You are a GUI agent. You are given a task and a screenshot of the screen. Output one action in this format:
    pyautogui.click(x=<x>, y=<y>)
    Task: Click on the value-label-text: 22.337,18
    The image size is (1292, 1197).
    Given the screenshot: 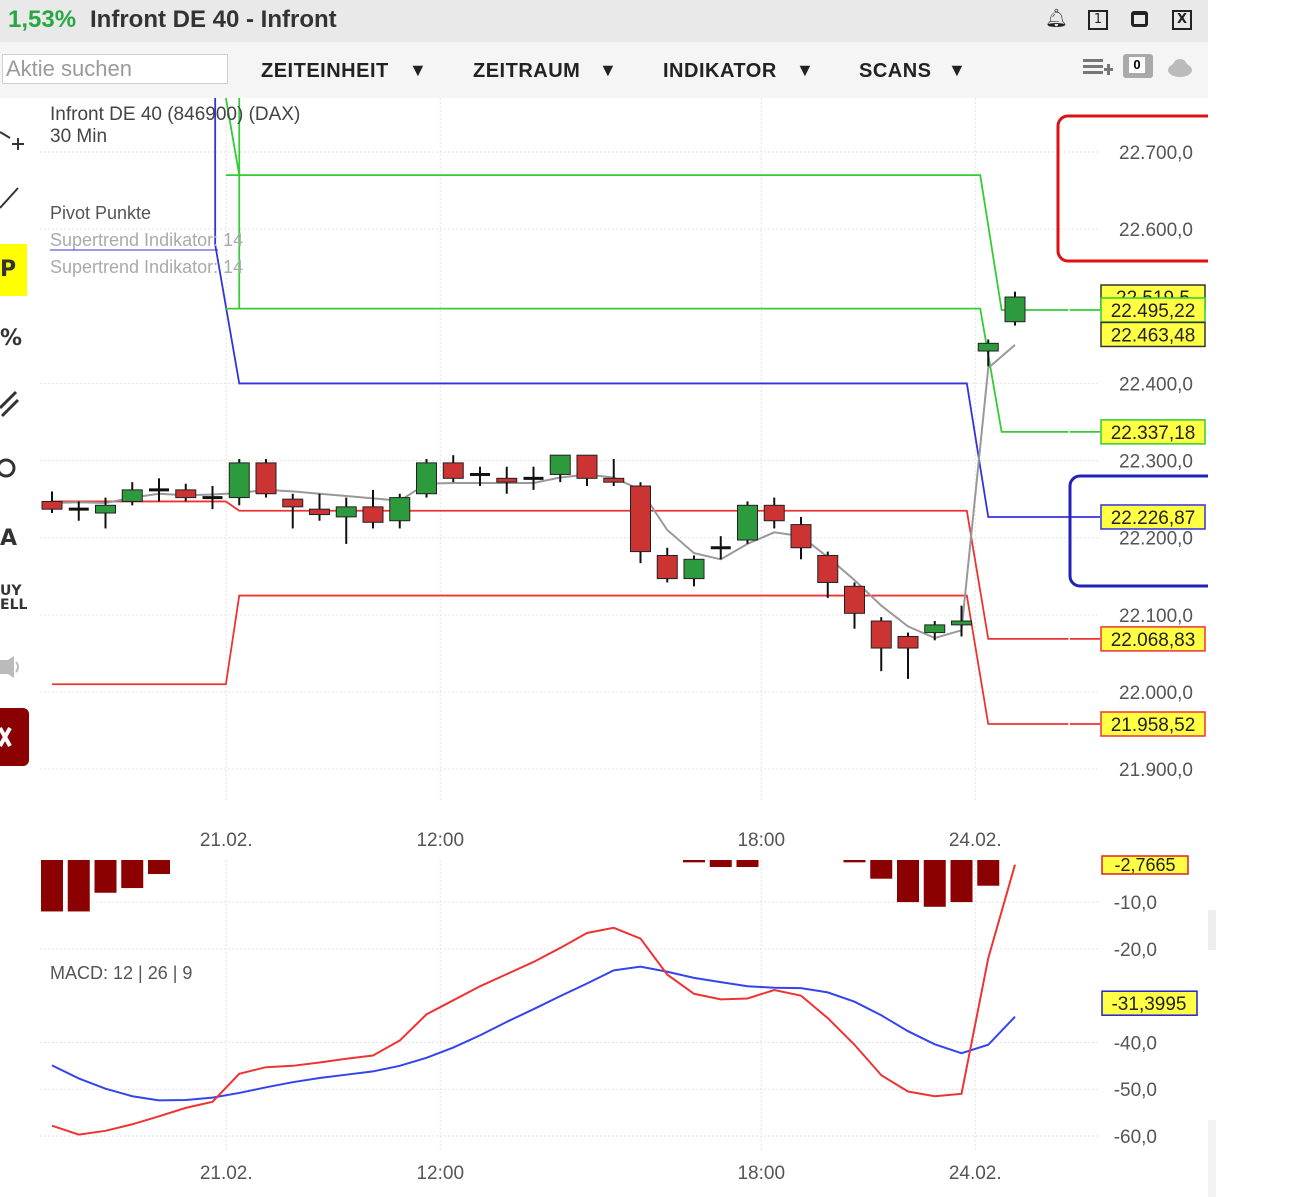 What is the action you would take?
    pyautogui.click(x=1153, y=433)
    